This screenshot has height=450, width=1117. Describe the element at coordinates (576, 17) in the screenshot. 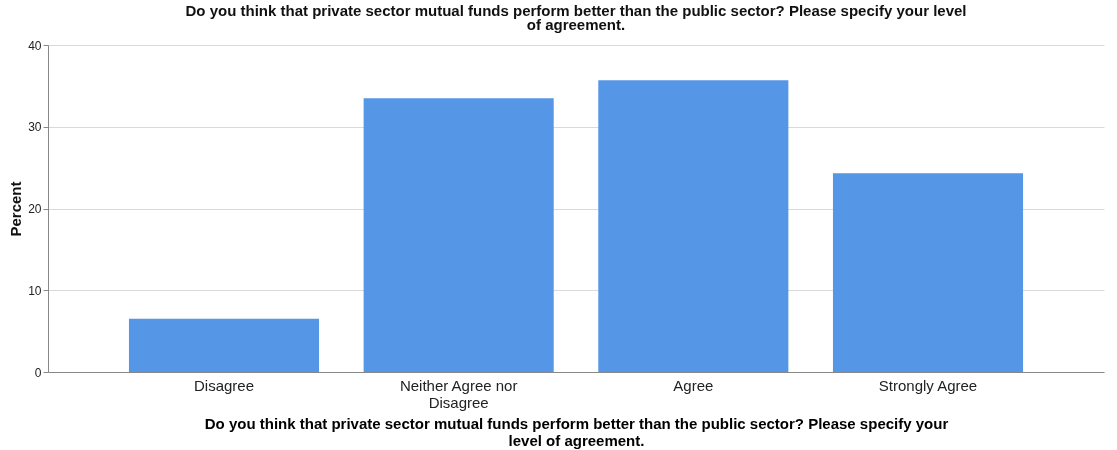

I see `chart-title: Do you think that private sector mutual funds perform better than the public sector? Please specify your level of agreement.` at that location.